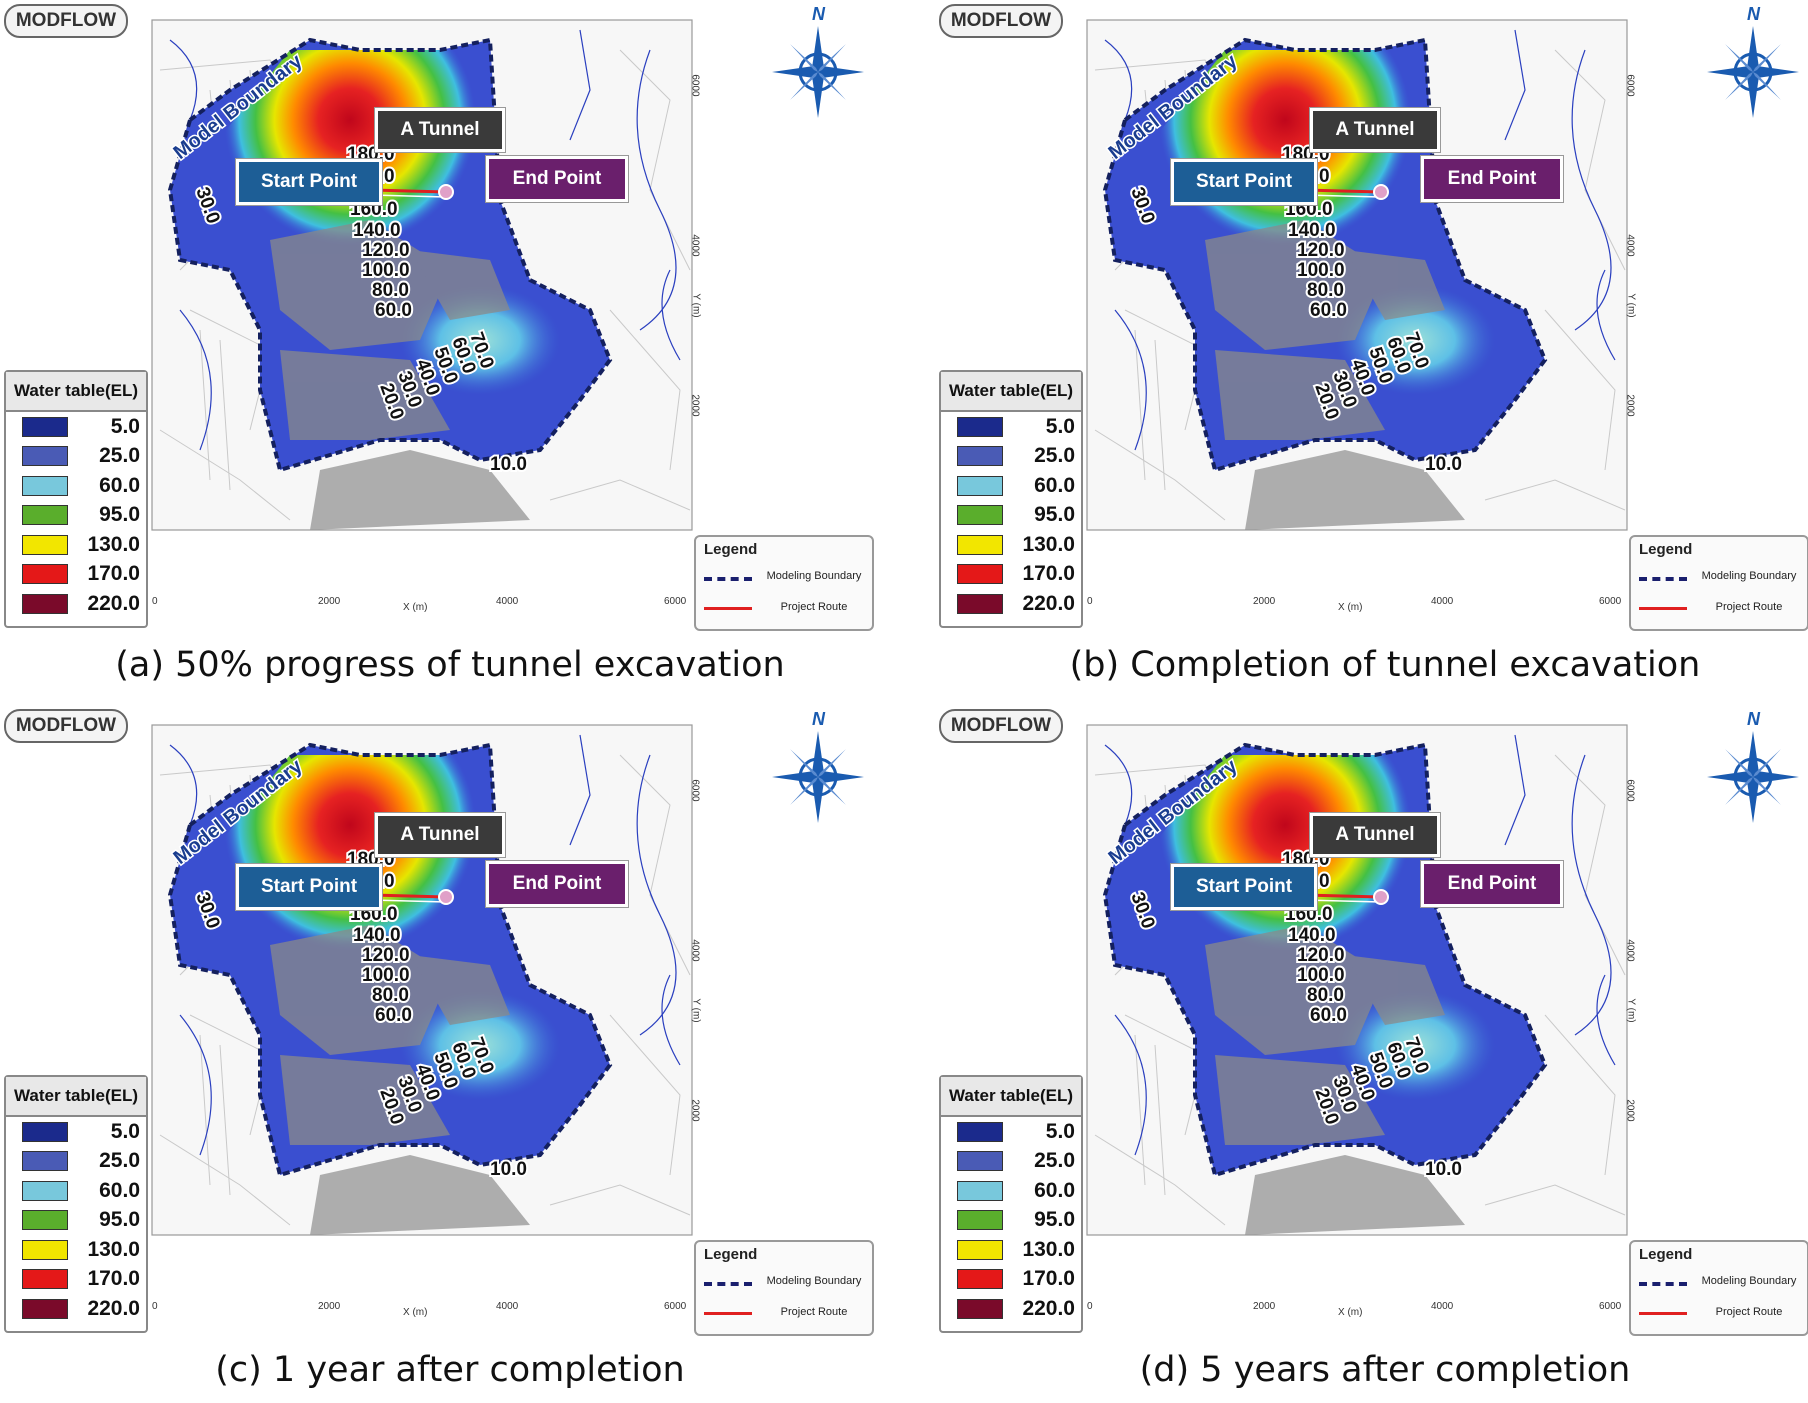 The width and height of the screenshot is (1808, 1403). Describe the element at coordinates (1630, 85) in the screenshot. I see `y-tick: 6000` at that location.